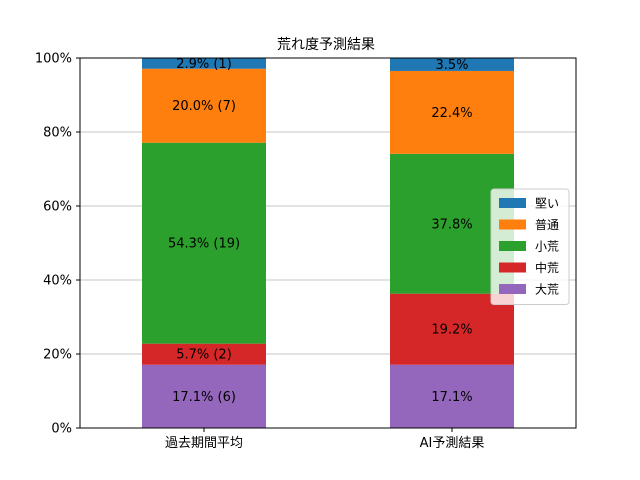 The width and height of the screenshot is (640, 480). Describe the element at coordinates (204, 443) in the screenshot. I see `x-tick-label: 過去期間平均` at that location.